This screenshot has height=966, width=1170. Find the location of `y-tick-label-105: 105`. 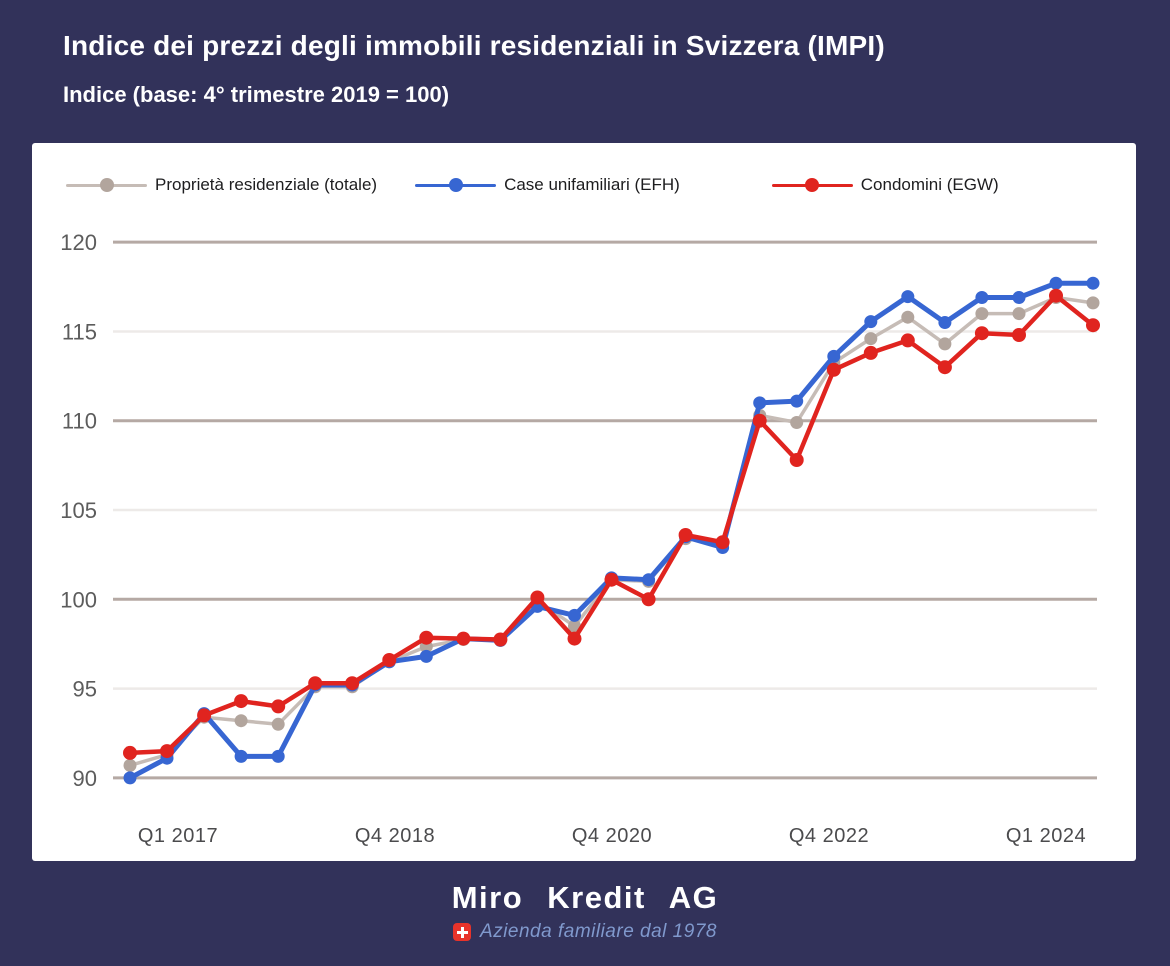

y-tick-label-105: 105 is located at coordinates (78, 510).